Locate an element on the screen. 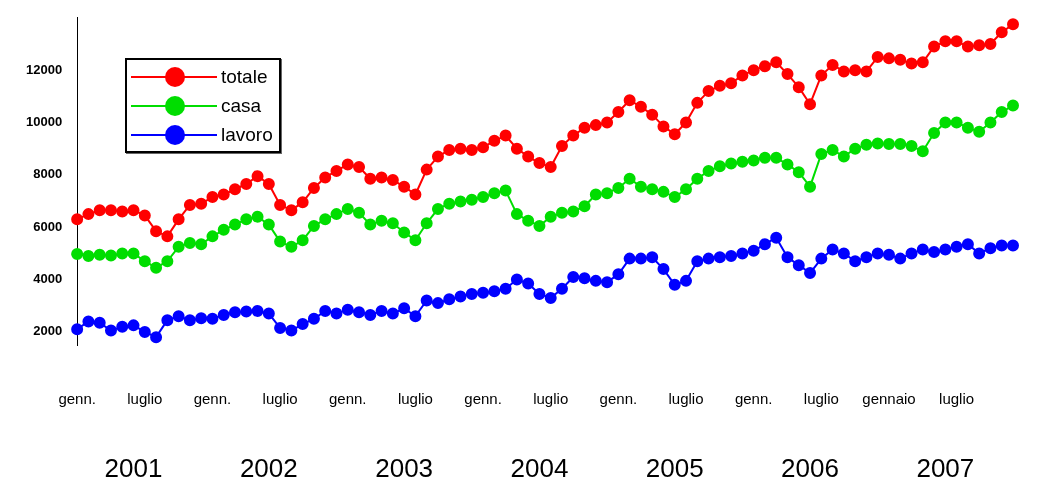 The height and width of the screenshot is (489, 1051). text: 2005 is located at coordinates (674, 468).